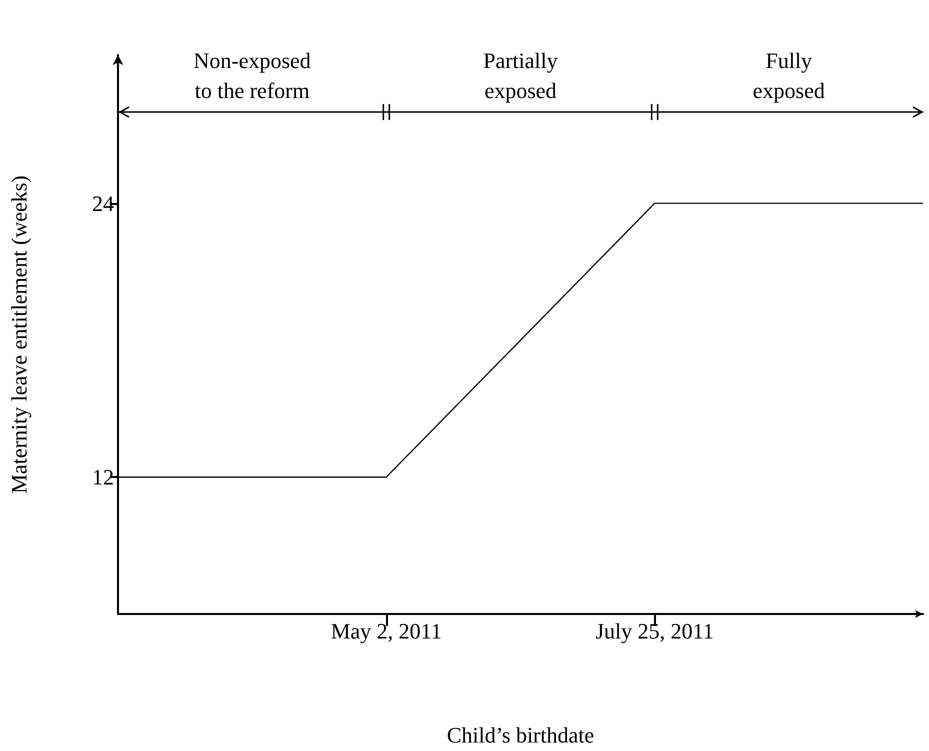 The height and width of the screenshot is (751, 929). I want to click on annotation: Partially exposed, so click(520, 76).